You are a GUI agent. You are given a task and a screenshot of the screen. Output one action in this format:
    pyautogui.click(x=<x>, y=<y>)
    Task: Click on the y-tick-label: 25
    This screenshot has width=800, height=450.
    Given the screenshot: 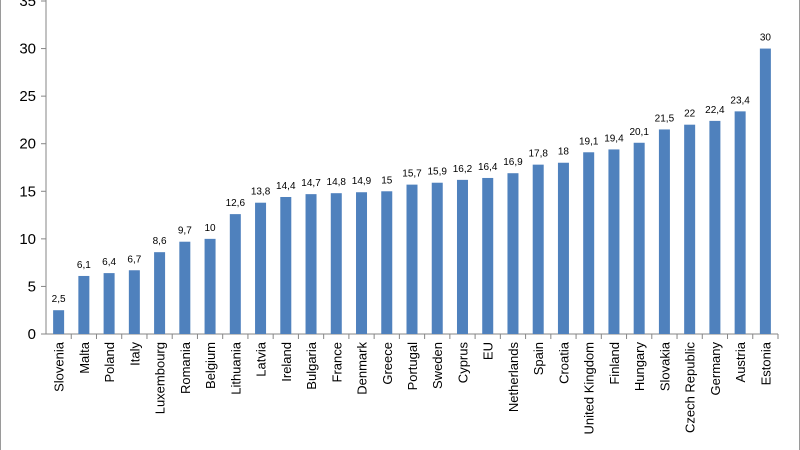 What is the action you would take?
    pyautogui.click(x=27, y=96)
    